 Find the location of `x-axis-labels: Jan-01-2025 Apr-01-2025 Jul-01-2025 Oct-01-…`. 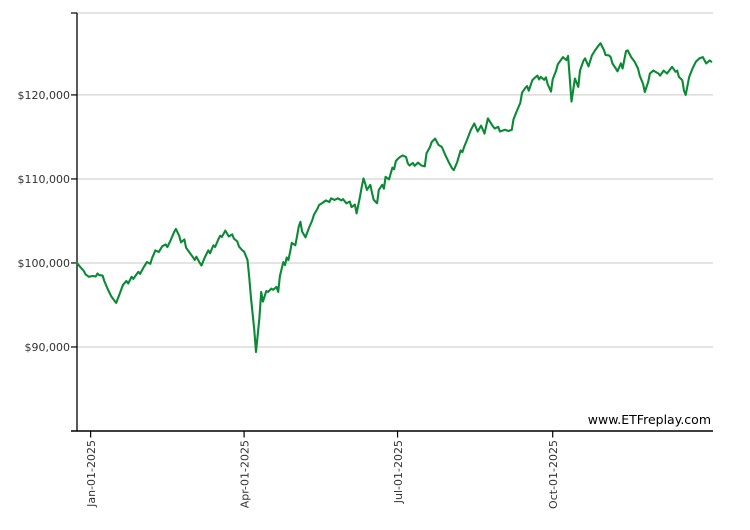

x-axis-labels: Jan-01-2025 Apr-01-2025 Jul-01-2025 Oct-01-… is located at coordinates (322, 474).